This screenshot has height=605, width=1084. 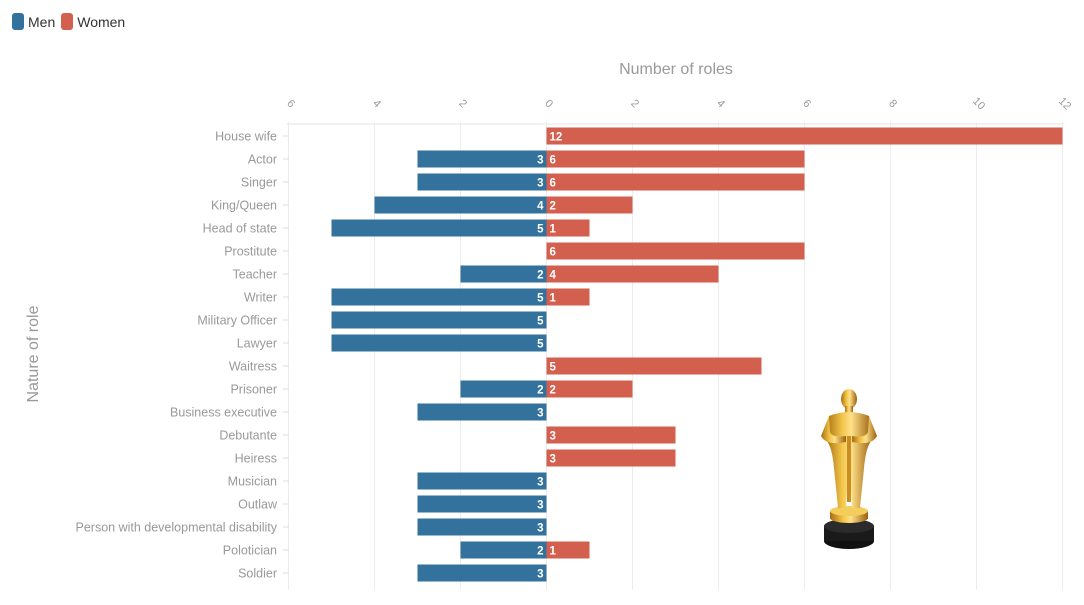 I want to click on category-label: Soldier, so click(x=257, y=574).